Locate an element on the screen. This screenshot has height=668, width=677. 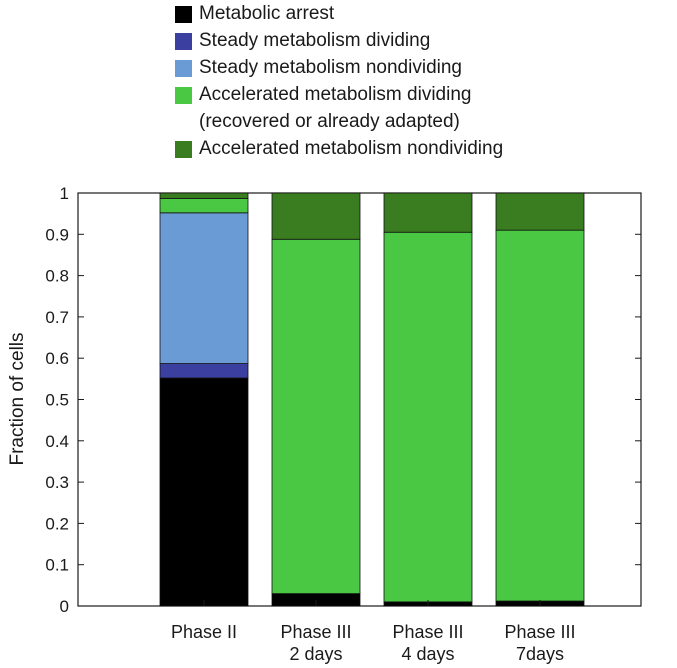
legend-item-steady-dividing: Steady metabolism dividing is located at coordinates (385, 40).